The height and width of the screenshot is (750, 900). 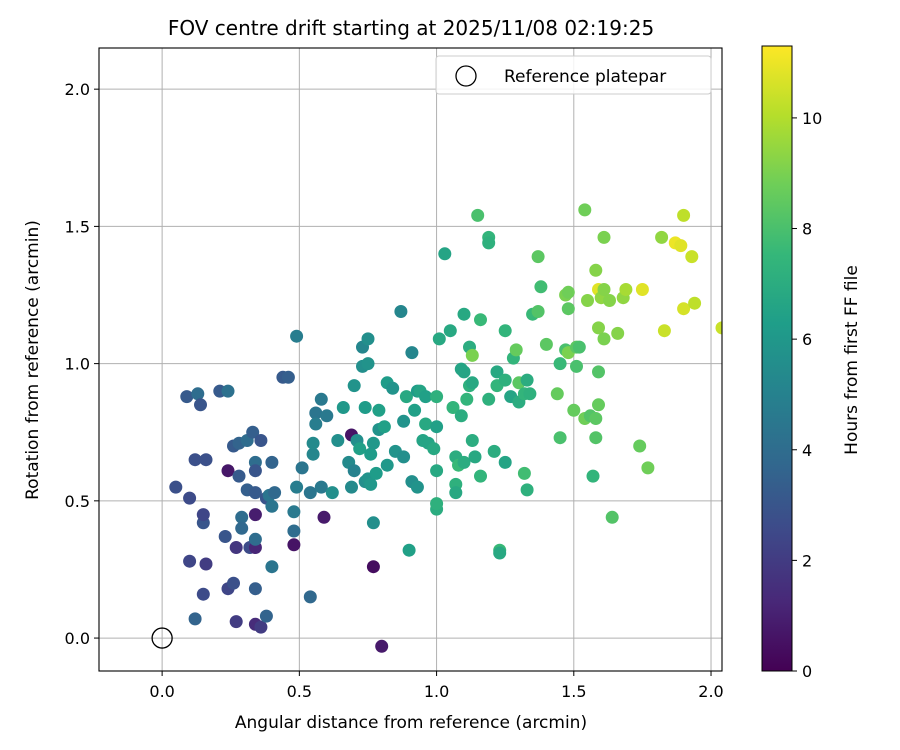 I want to click on legend: Reference platepar, so click(x=573, y=75).